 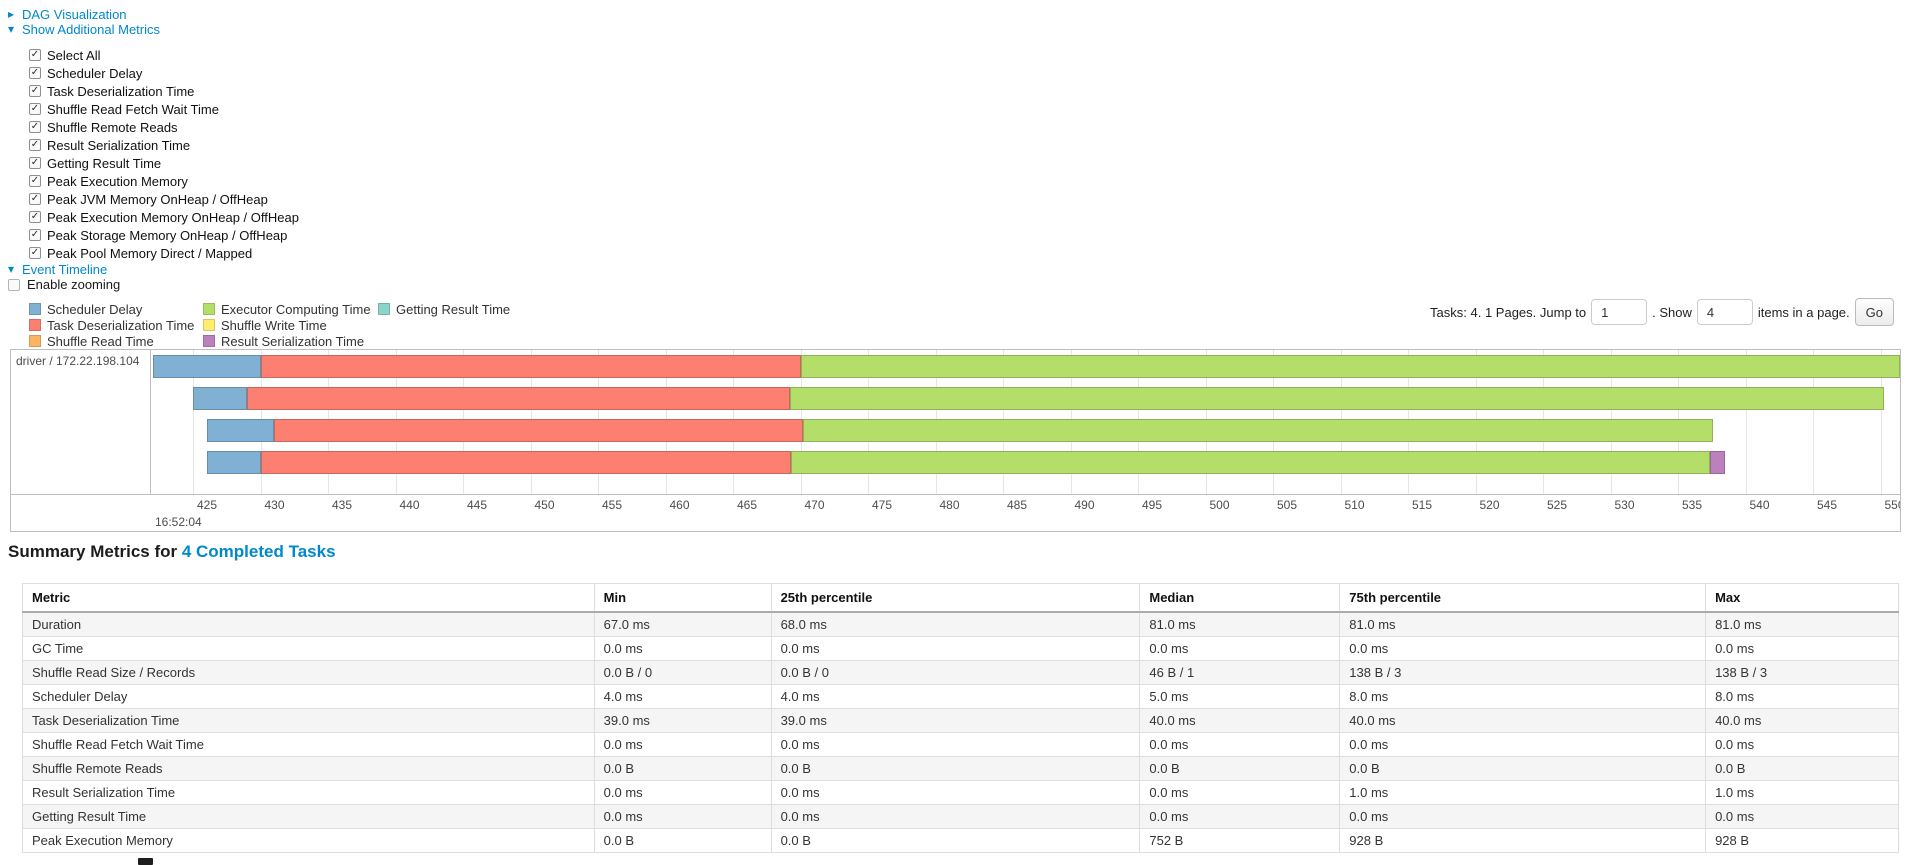 What do you see at coordinates (1692, 505) in the screenshot?
I see `timeline-tick-label: 535` at bounding box center [1692, 505].